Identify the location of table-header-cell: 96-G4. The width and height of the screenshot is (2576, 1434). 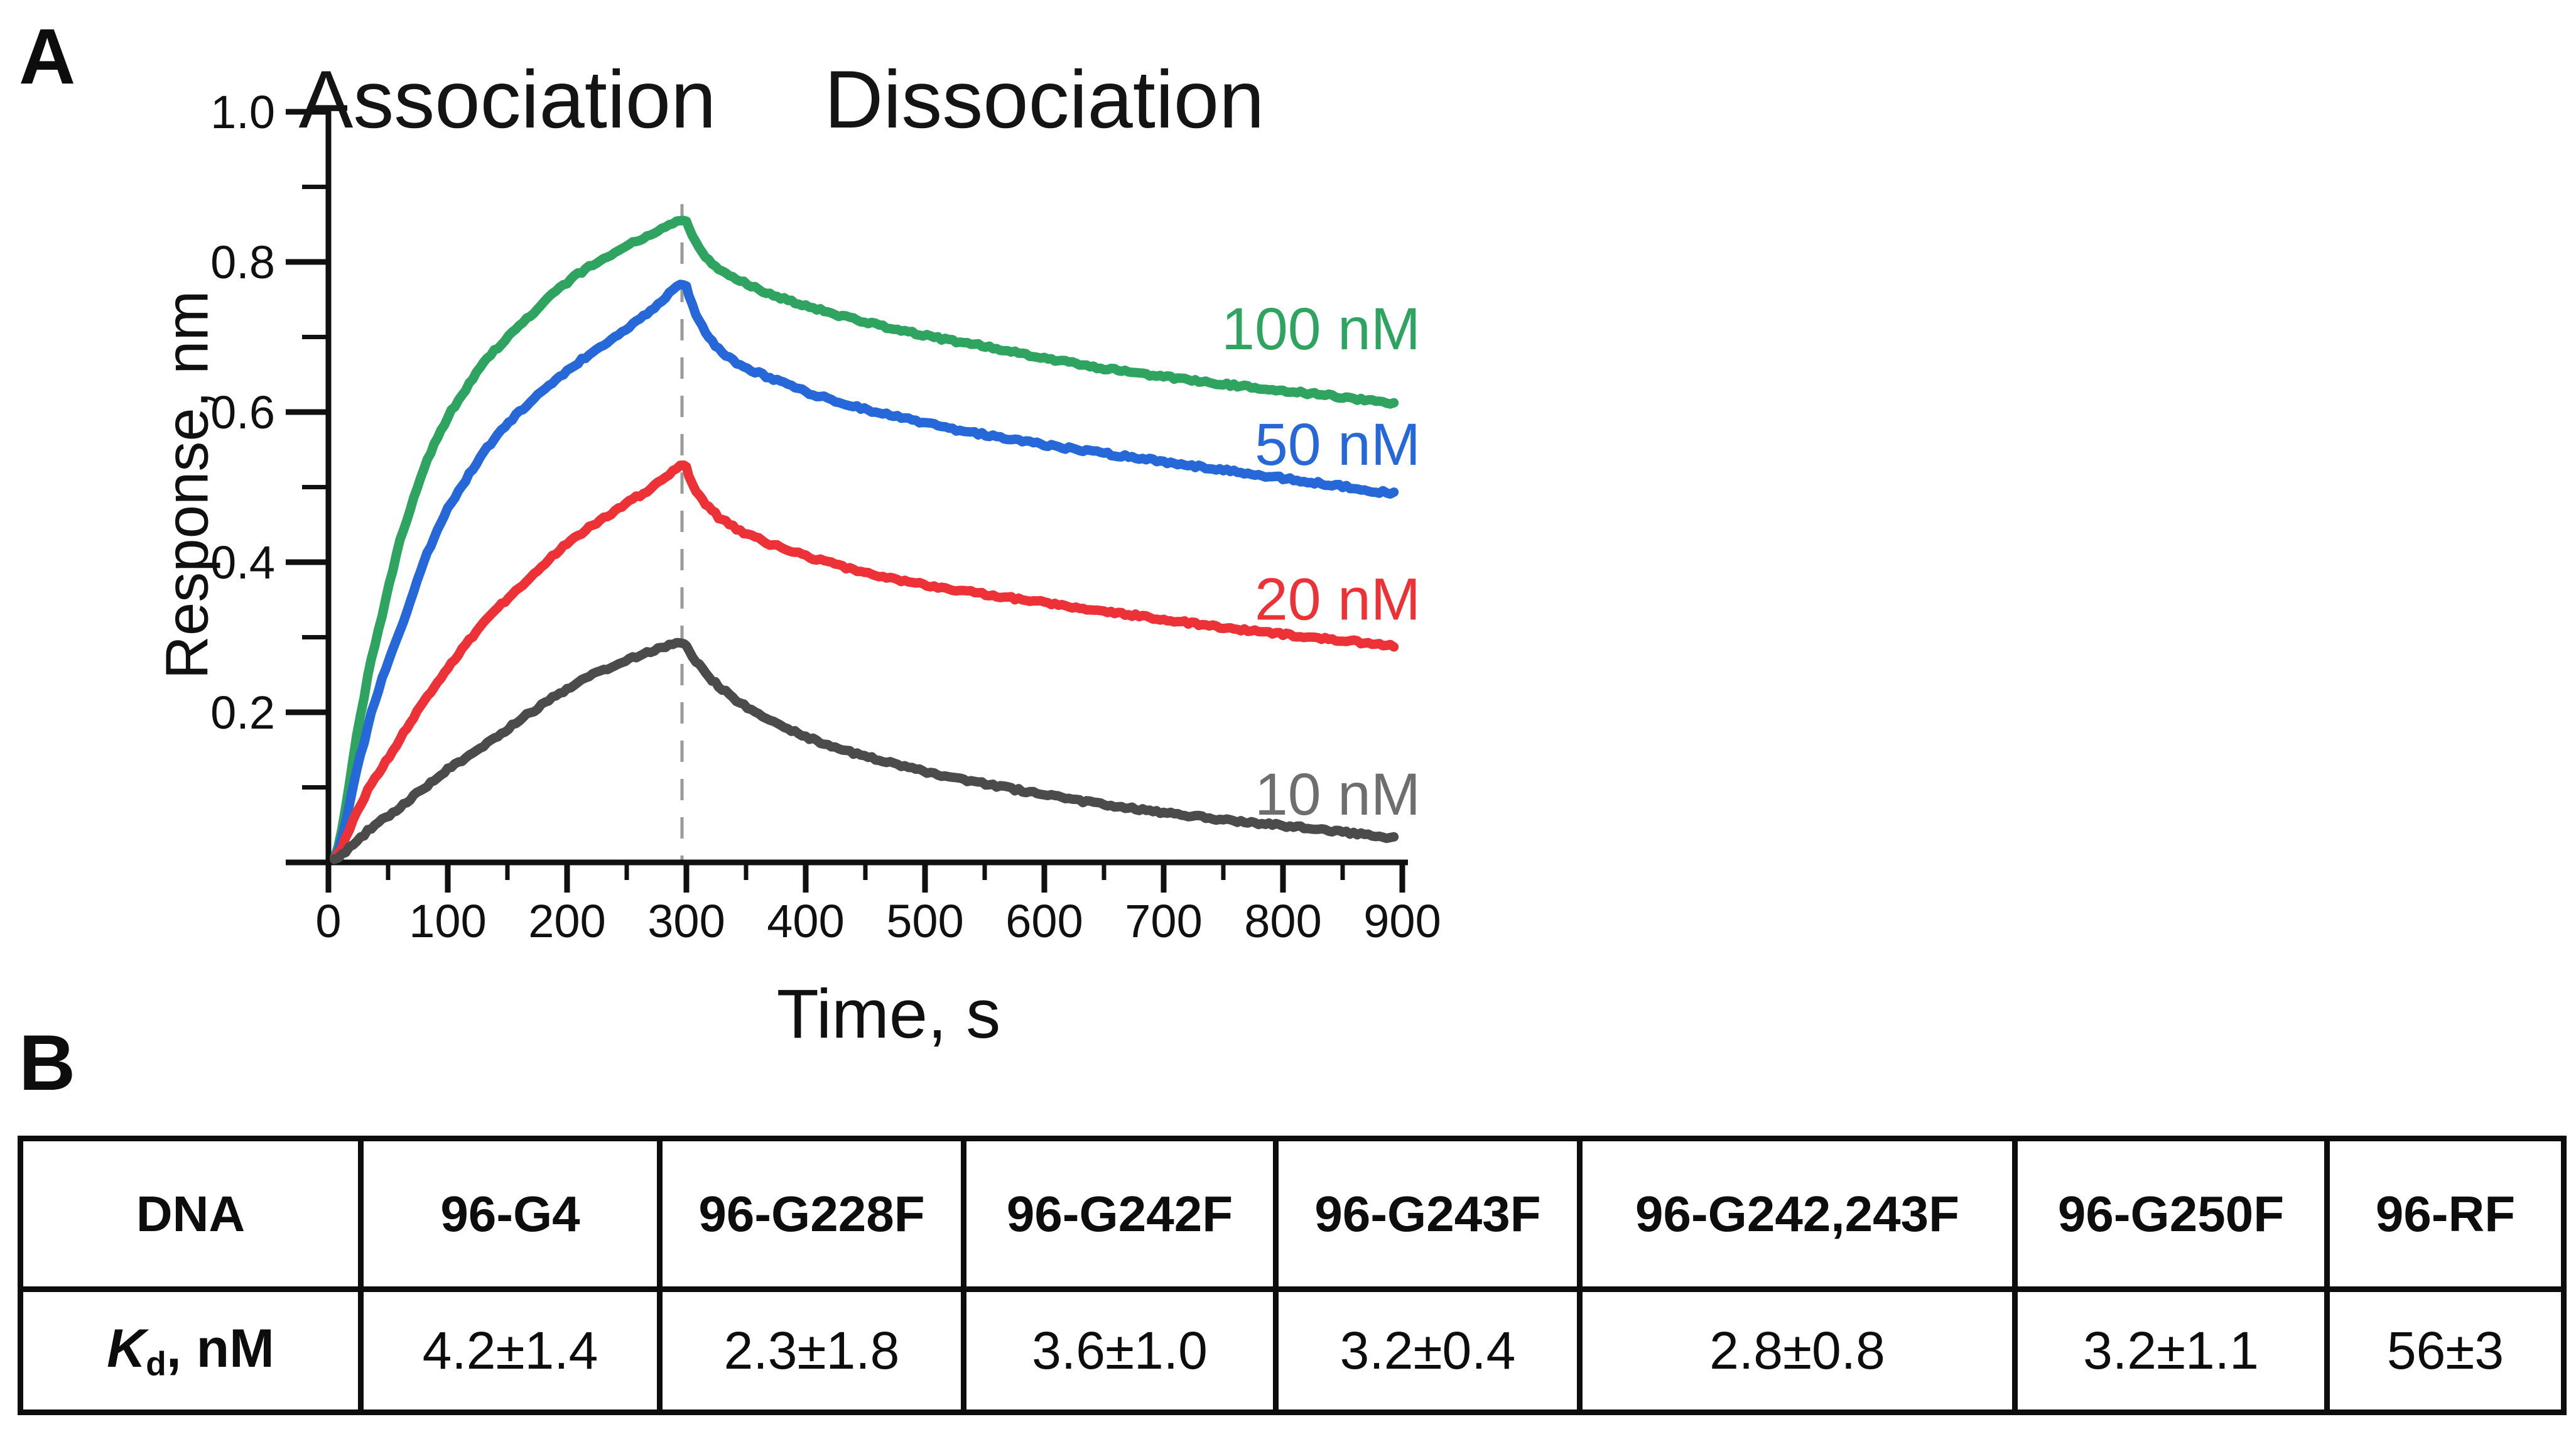
(511, 1214).